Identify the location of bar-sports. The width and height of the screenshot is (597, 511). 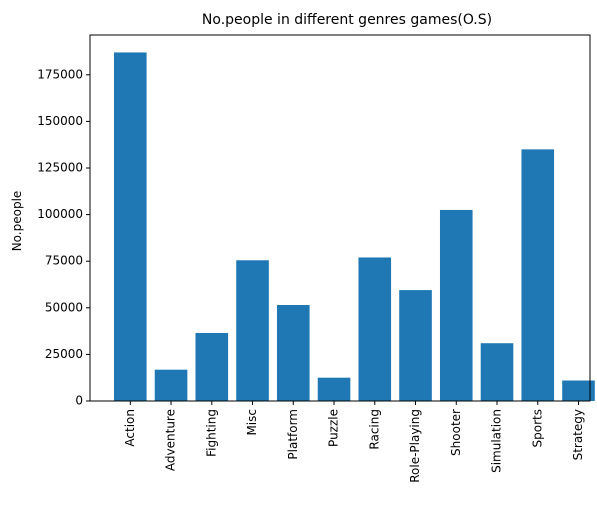
(538, 275).